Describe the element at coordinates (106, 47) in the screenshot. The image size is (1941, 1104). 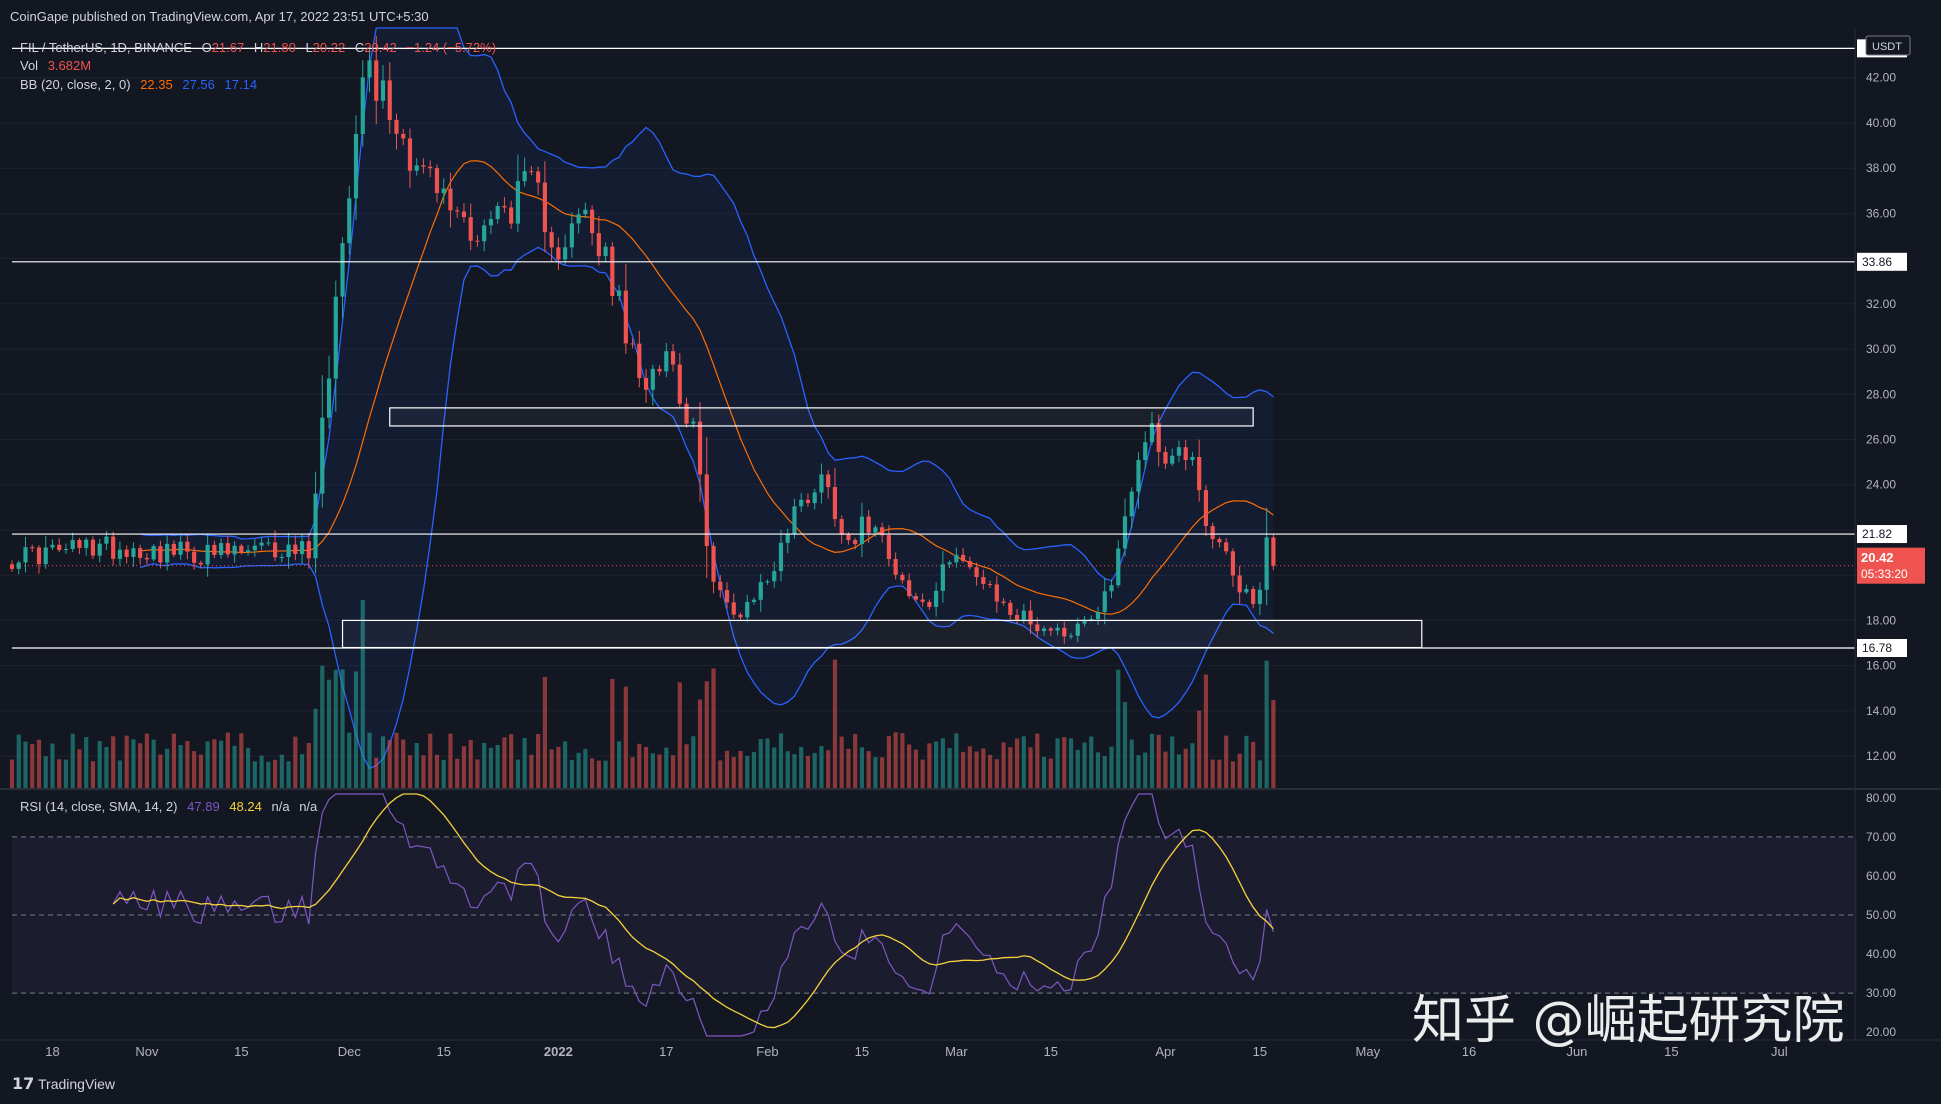
I see `symbol-pair: FIL / TetherUS, 1D, BINANCE` at that location.